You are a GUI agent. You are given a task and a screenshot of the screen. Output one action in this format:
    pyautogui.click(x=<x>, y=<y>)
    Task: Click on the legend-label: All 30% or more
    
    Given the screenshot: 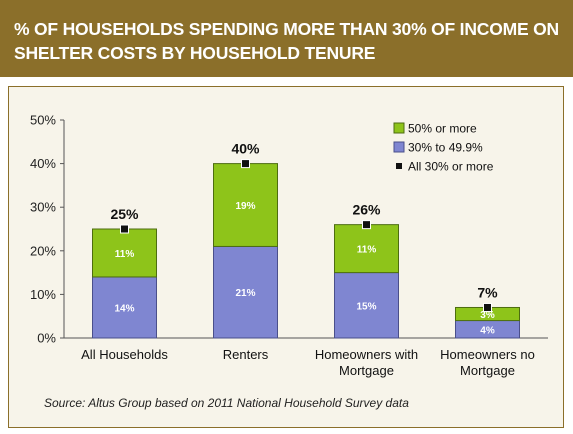 What is the action you would take?
    pyautogui.click(x=451, y=167)
    